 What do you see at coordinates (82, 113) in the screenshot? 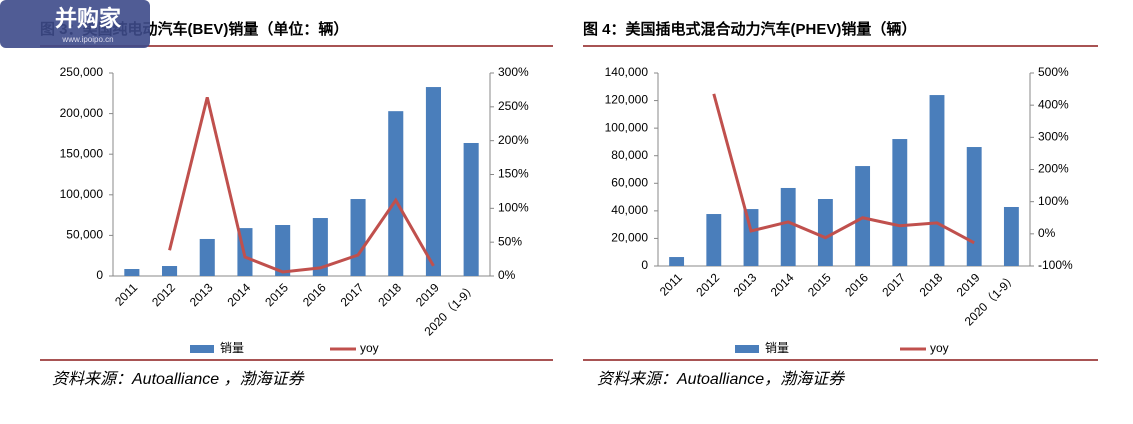
I see `y-tick-label: 200,000` at bounding box center [82, 113].